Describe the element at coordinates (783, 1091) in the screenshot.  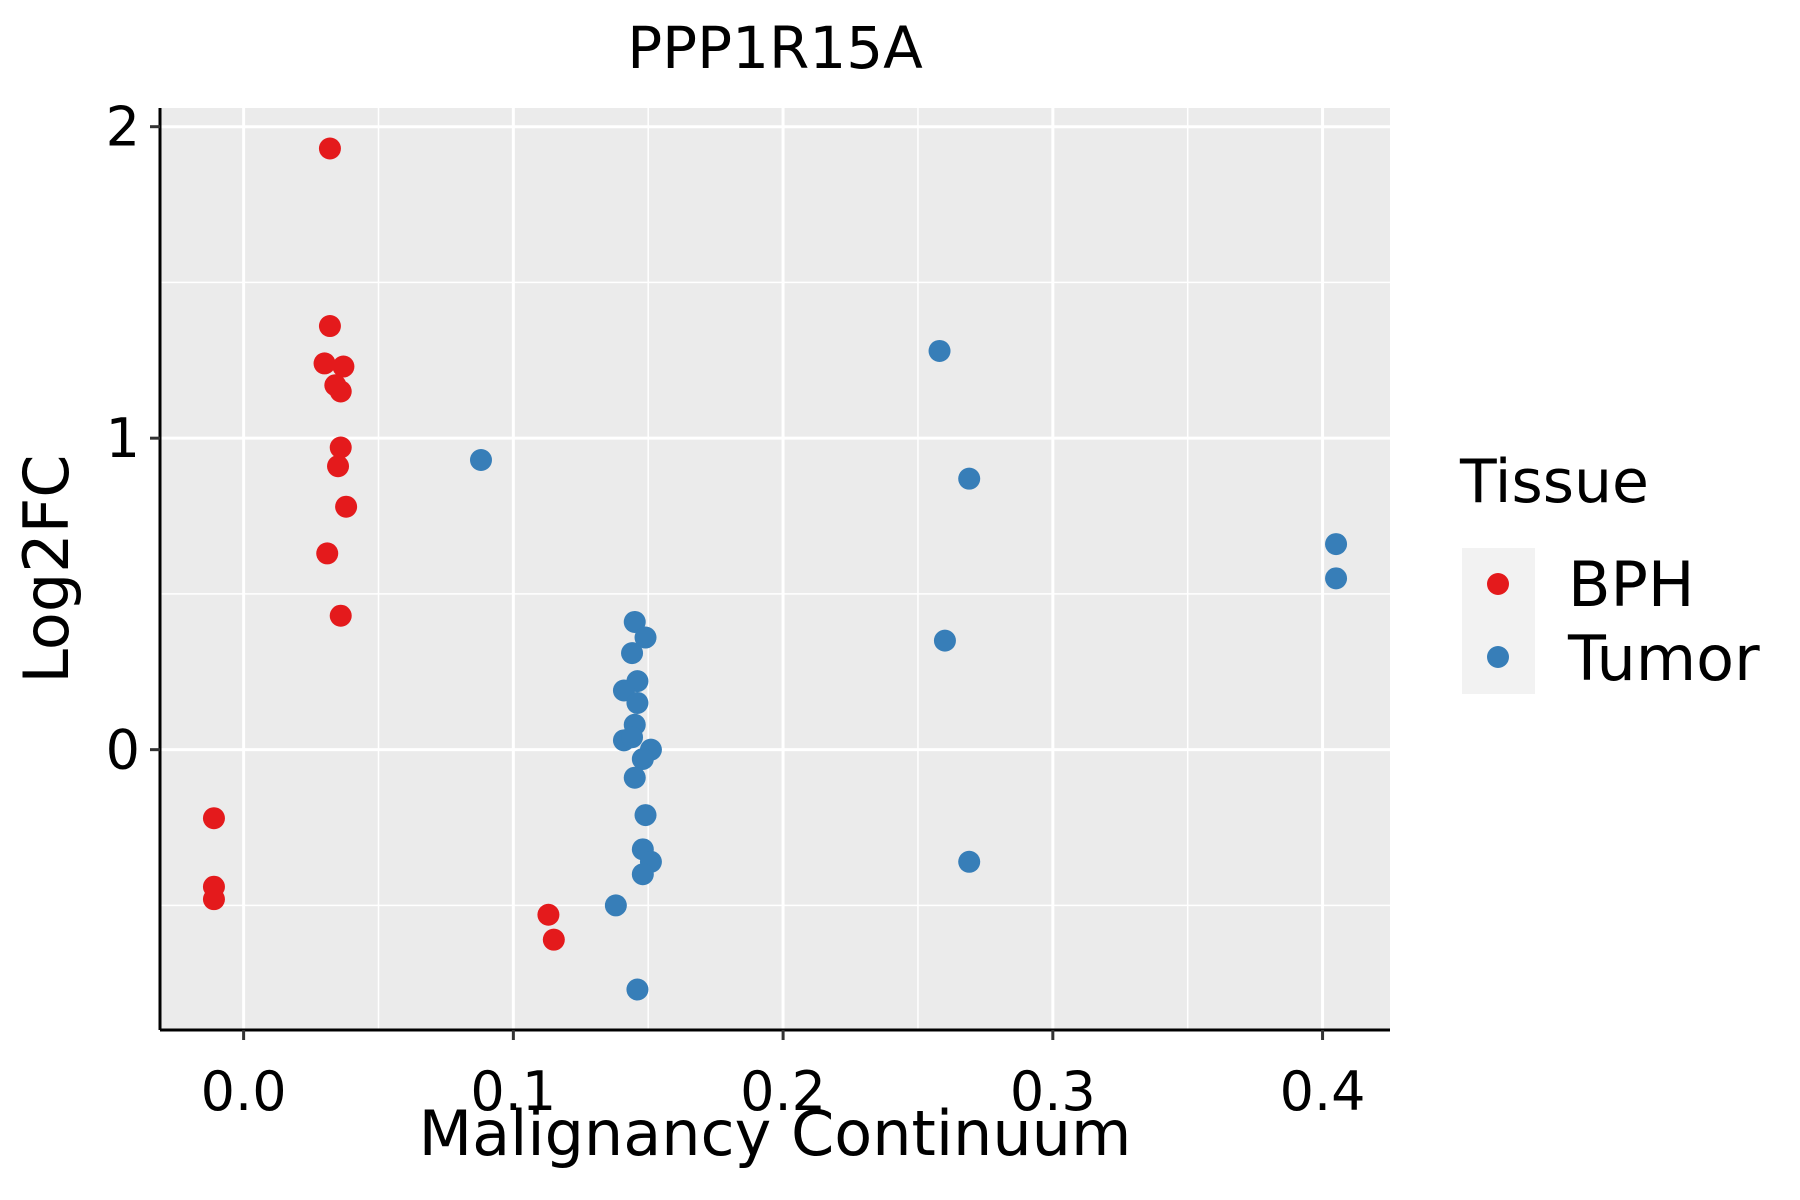
I see `x-tick-label: 0.2` at that location.